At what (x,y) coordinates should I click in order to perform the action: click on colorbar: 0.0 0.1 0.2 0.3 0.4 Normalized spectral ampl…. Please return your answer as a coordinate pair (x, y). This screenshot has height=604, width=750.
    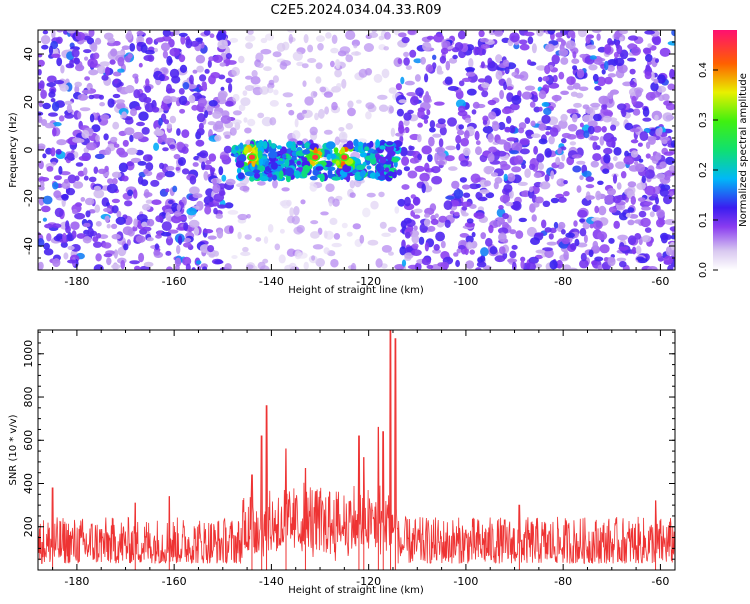
    Looking at the image, I should click on (723, 154).